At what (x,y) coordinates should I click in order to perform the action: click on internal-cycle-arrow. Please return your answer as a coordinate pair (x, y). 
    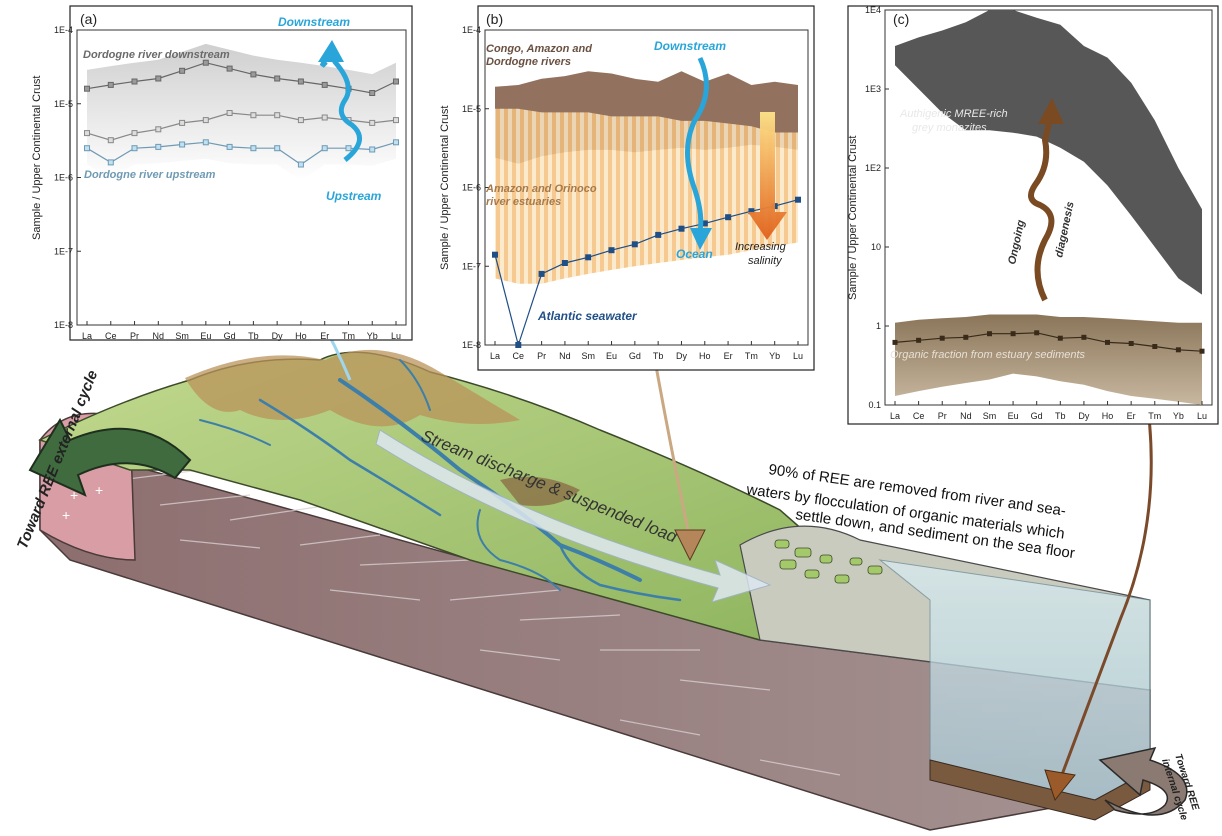
    Looking at the image, I should click on (1143, 781).